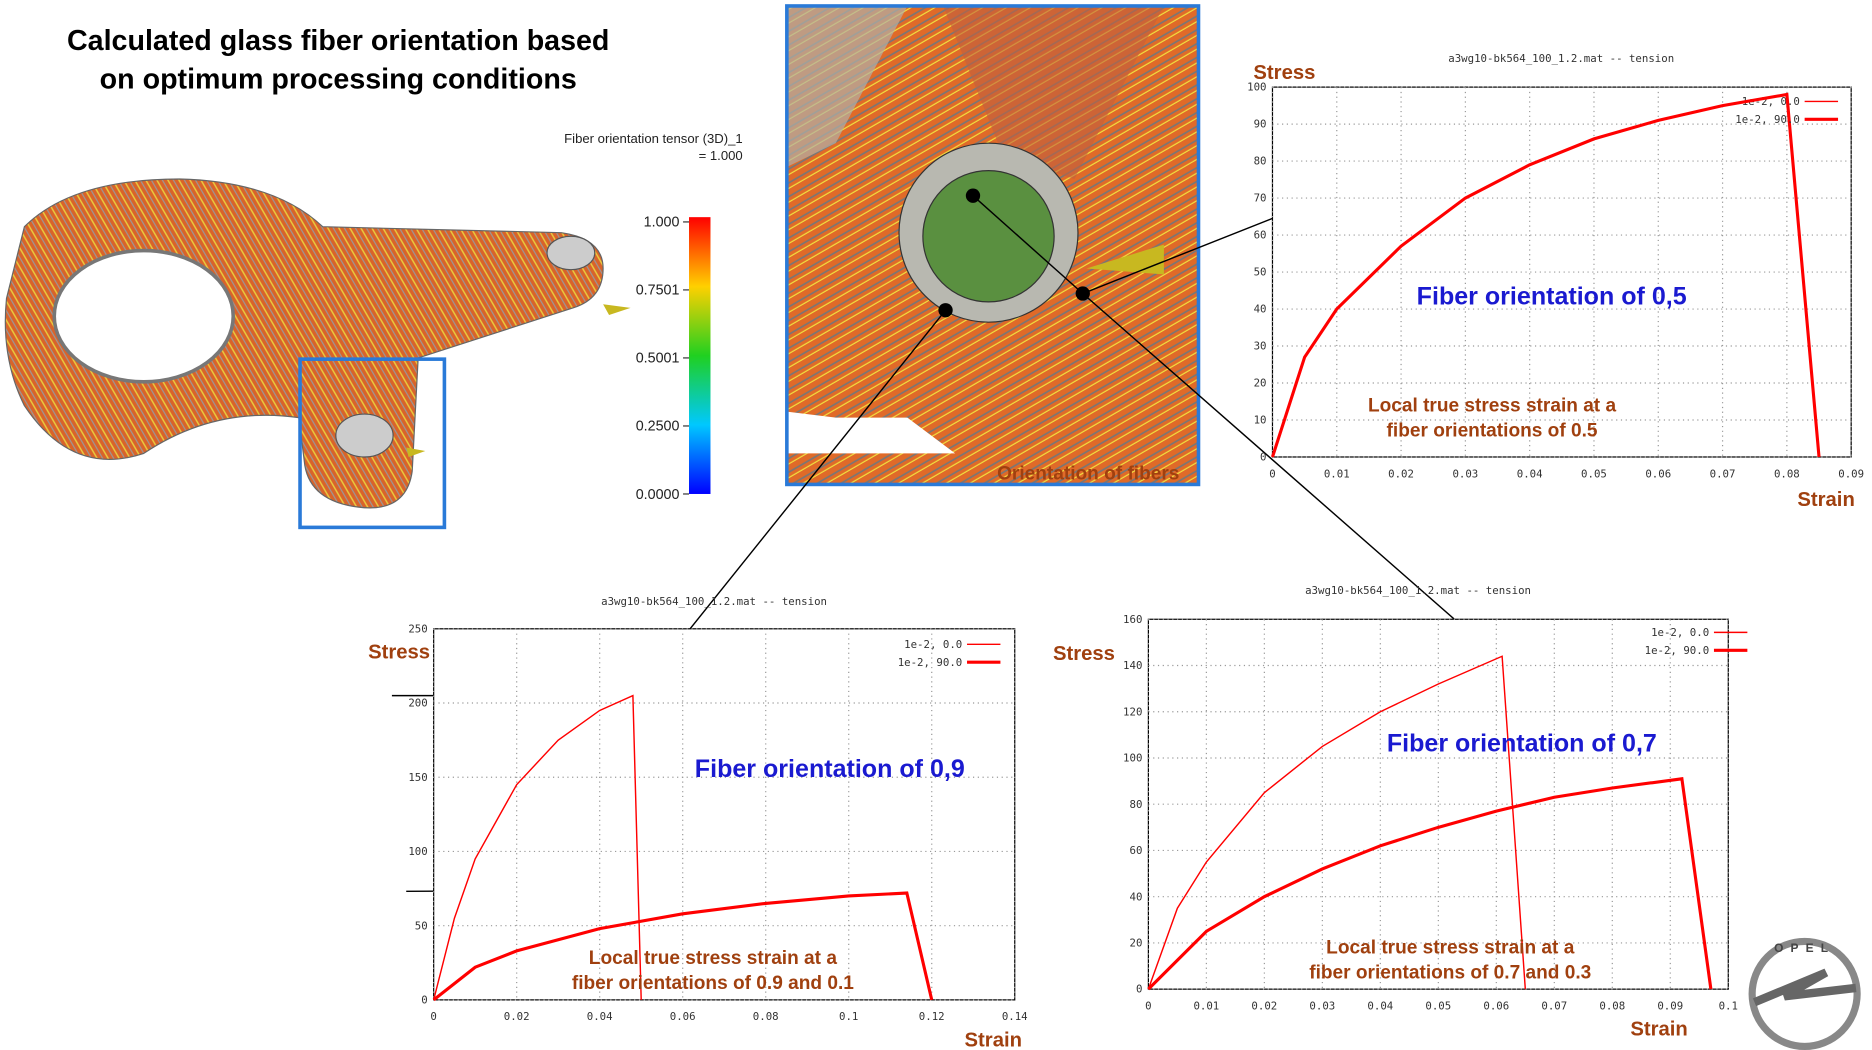  I want to click on logo-text: OPEL, so click(1804, 948).